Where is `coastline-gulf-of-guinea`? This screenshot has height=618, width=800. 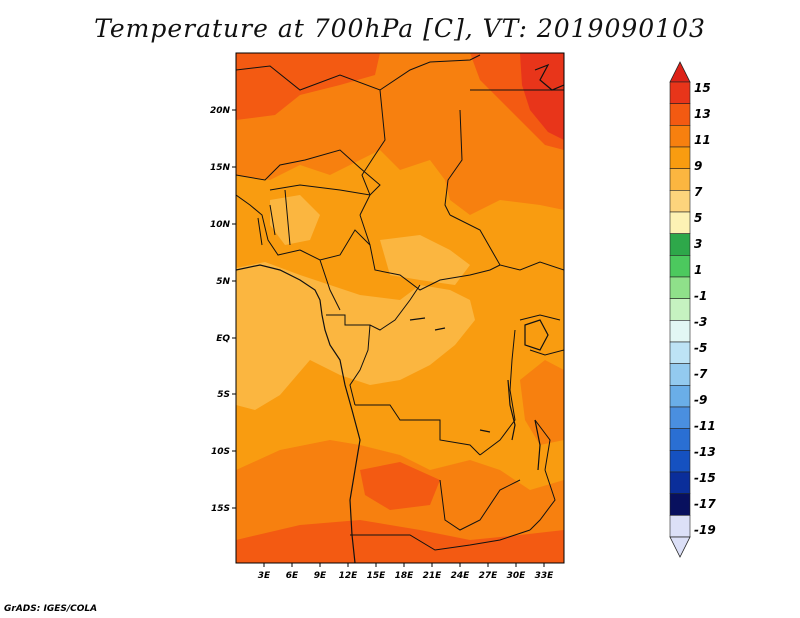
coastline-gulf-of-guinea is located at coordinates (298, 413).